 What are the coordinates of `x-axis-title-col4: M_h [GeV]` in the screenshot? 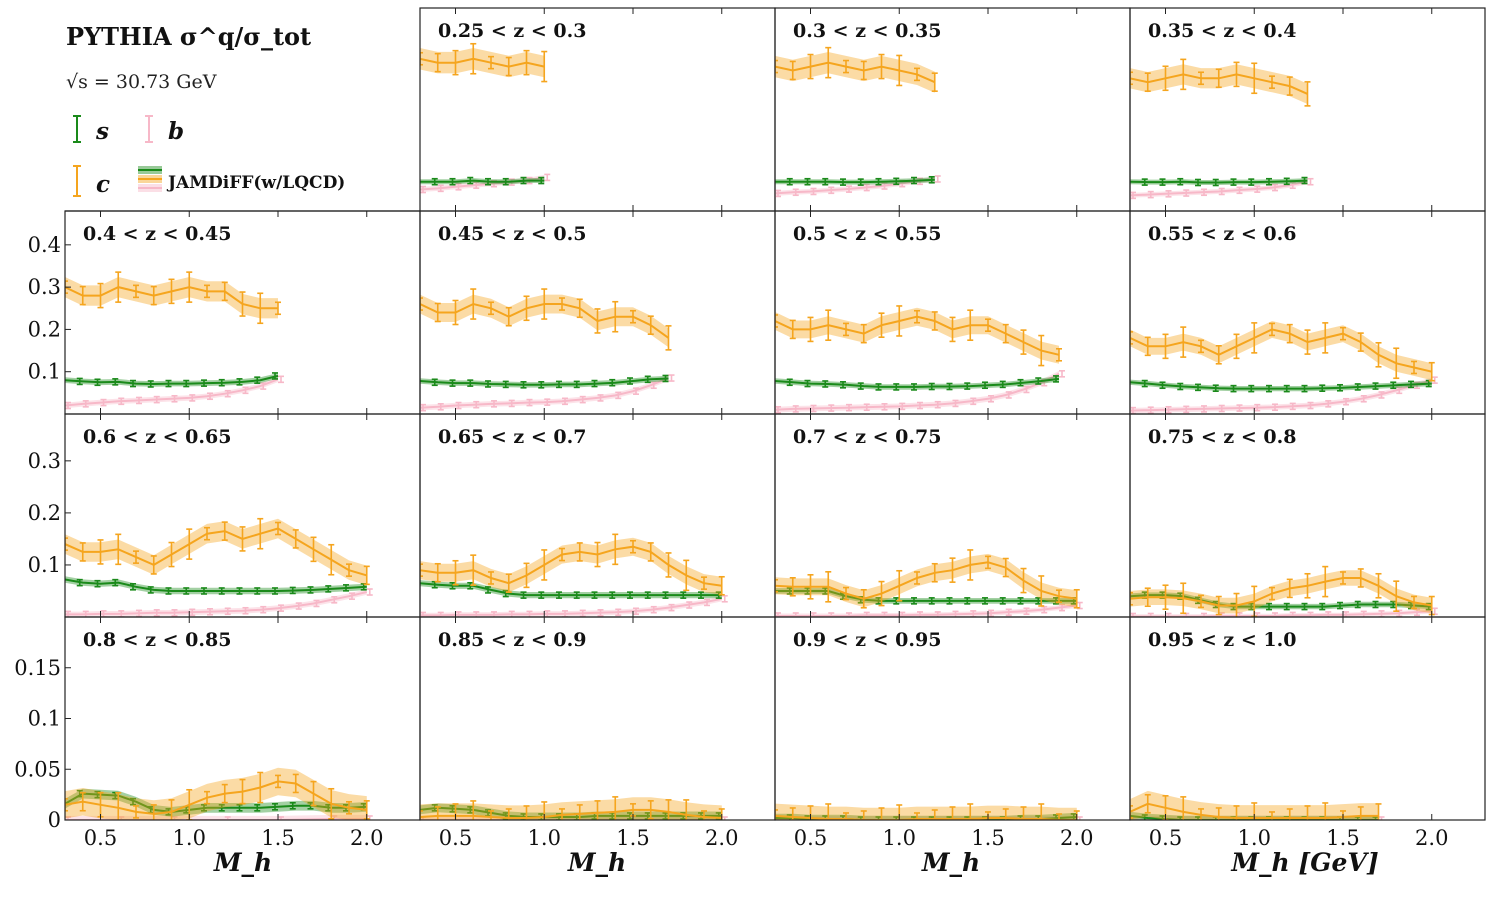 It's located at (1304, 862).